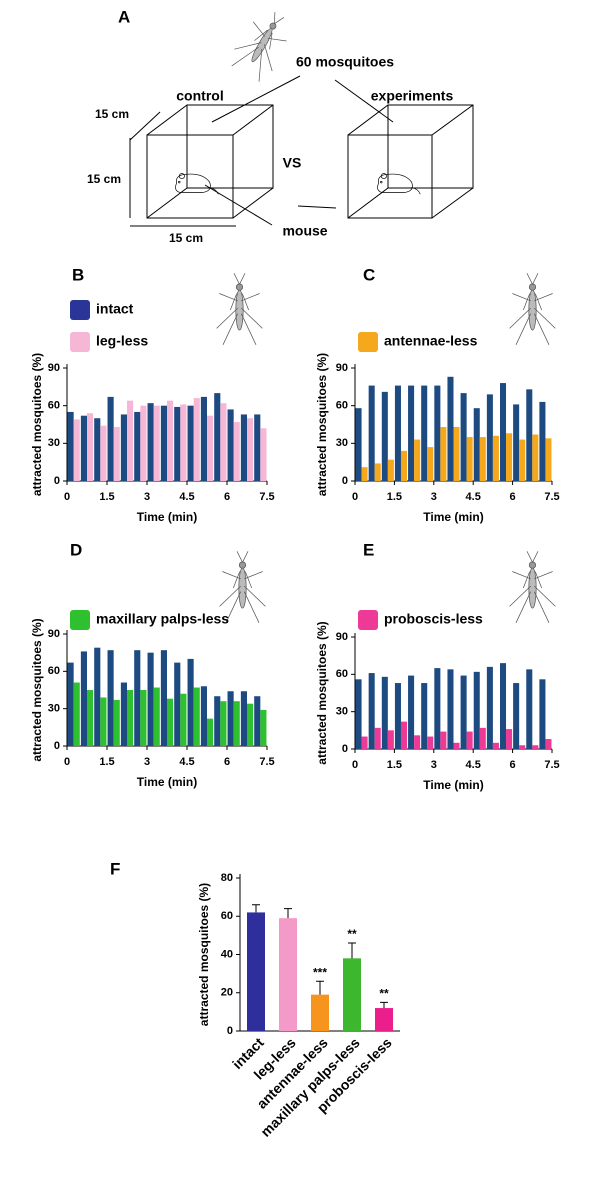 The width and height of the screenshot is (600, 1198). What do you see at coordinates (106, 497) in the screenshot?
I see `x-tick-label: 1.5` at bounding box center [106, 497].